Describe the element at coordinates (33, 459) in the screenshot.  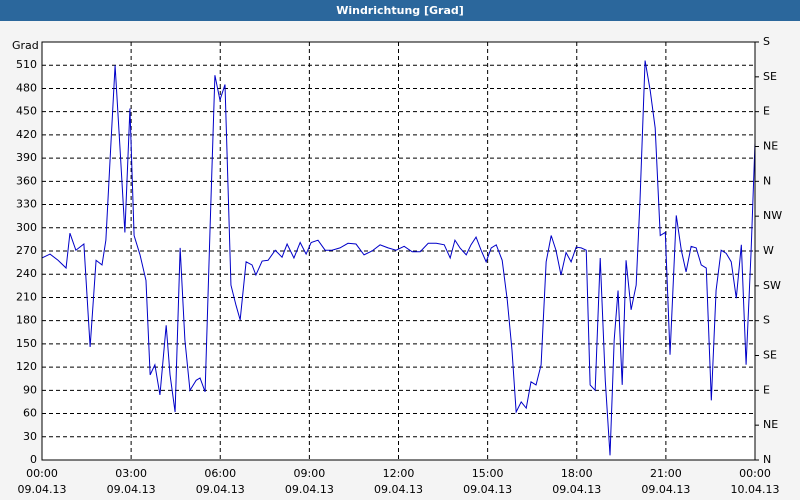
I see `y-tick-label: 0` at that location.